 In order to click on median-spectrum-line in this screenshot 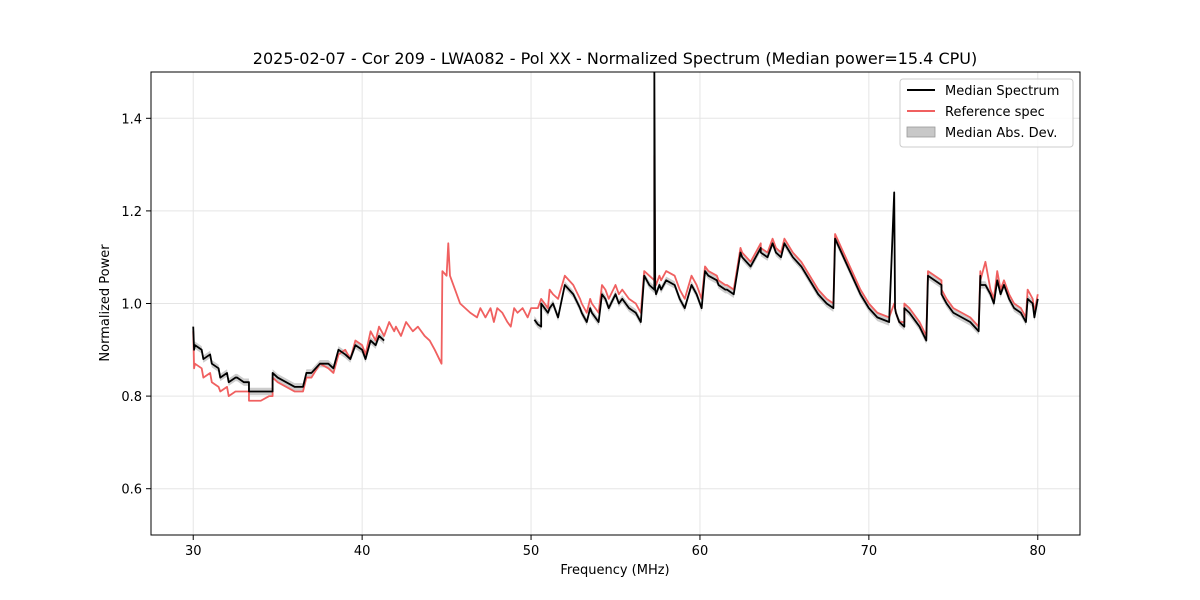, I will do `click(288, 359)`.